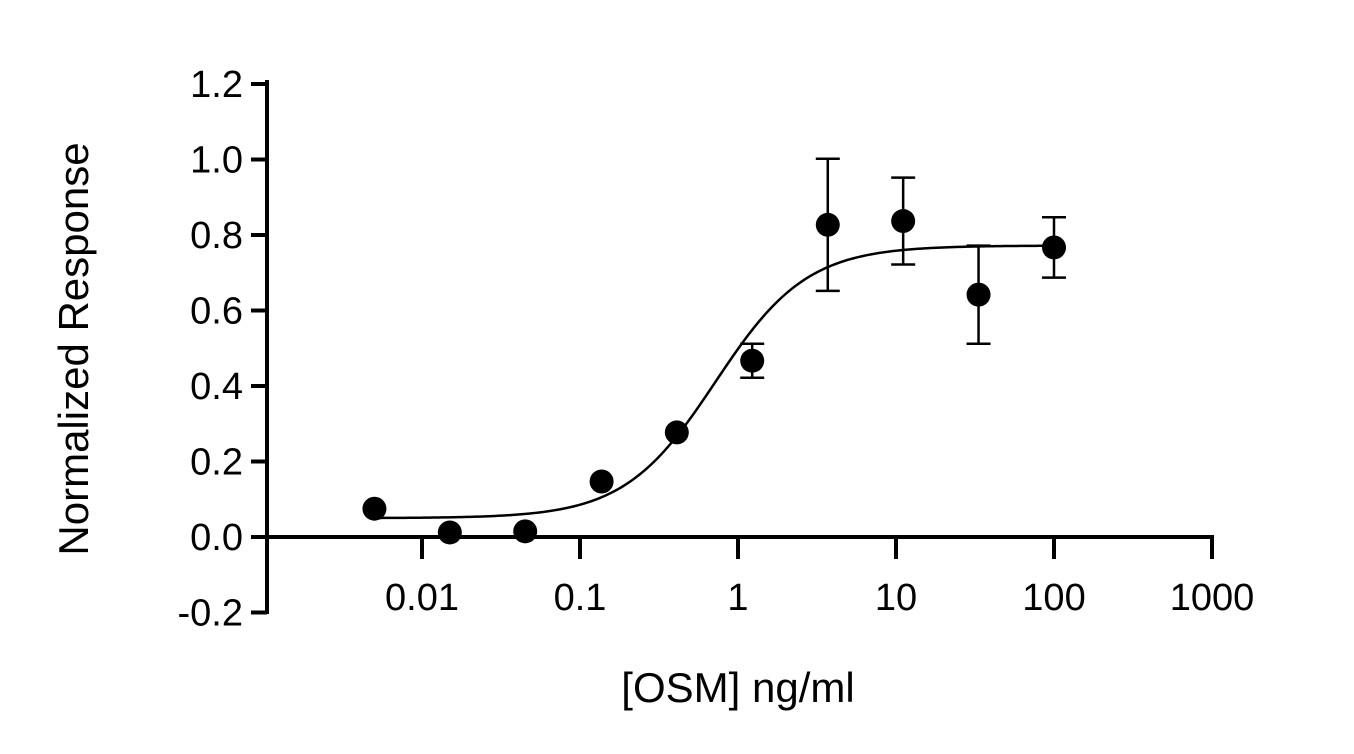  Describe the element at coordinates (216, 161) in the screenshot. I see `y-tick-label: 1.0` at that location.